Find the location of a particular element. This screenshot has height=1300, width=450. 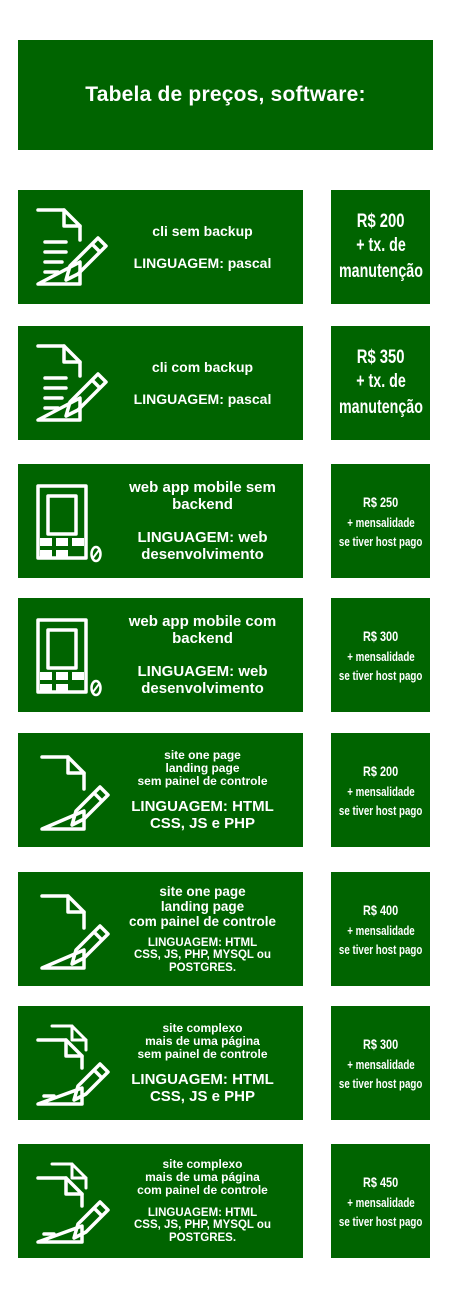

price-card: R$ 200 + tx. de manutenção is located at coordinates (380, 247).